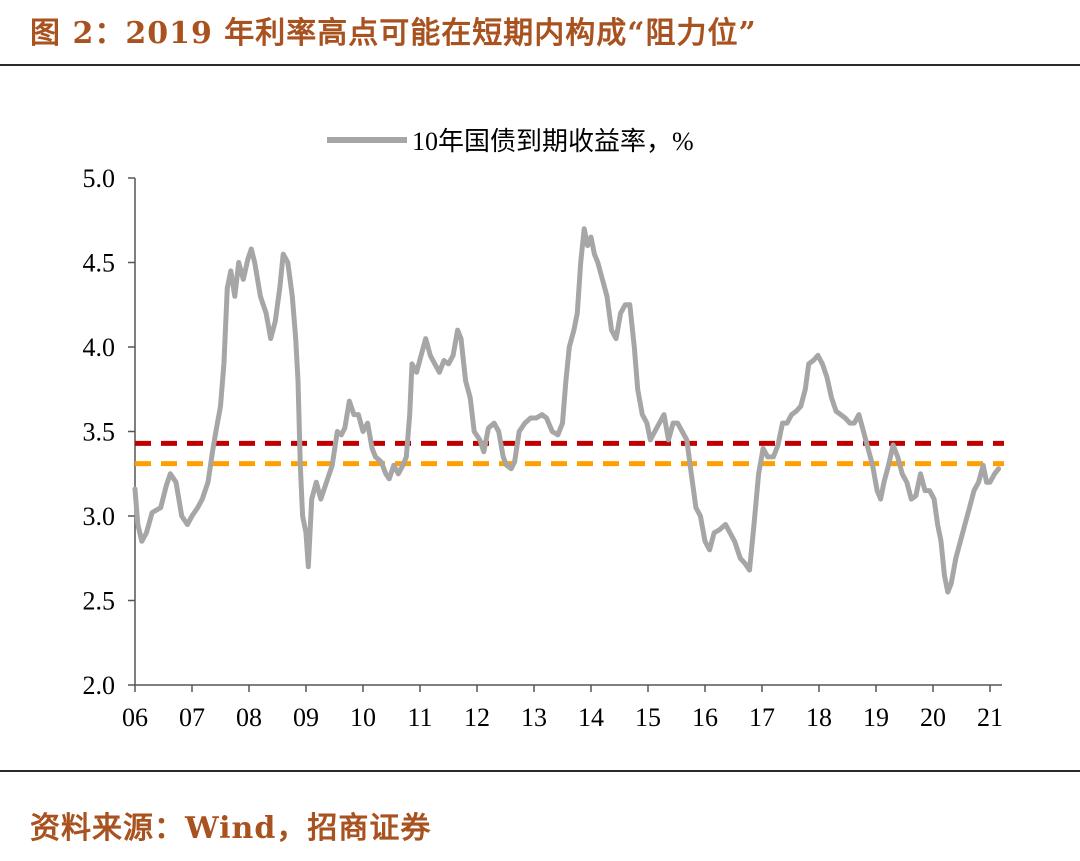 The width and height of the screenshot is (1080, 861). I want to click on legend: 10年国债到期收益率，%, so click(510, 141).